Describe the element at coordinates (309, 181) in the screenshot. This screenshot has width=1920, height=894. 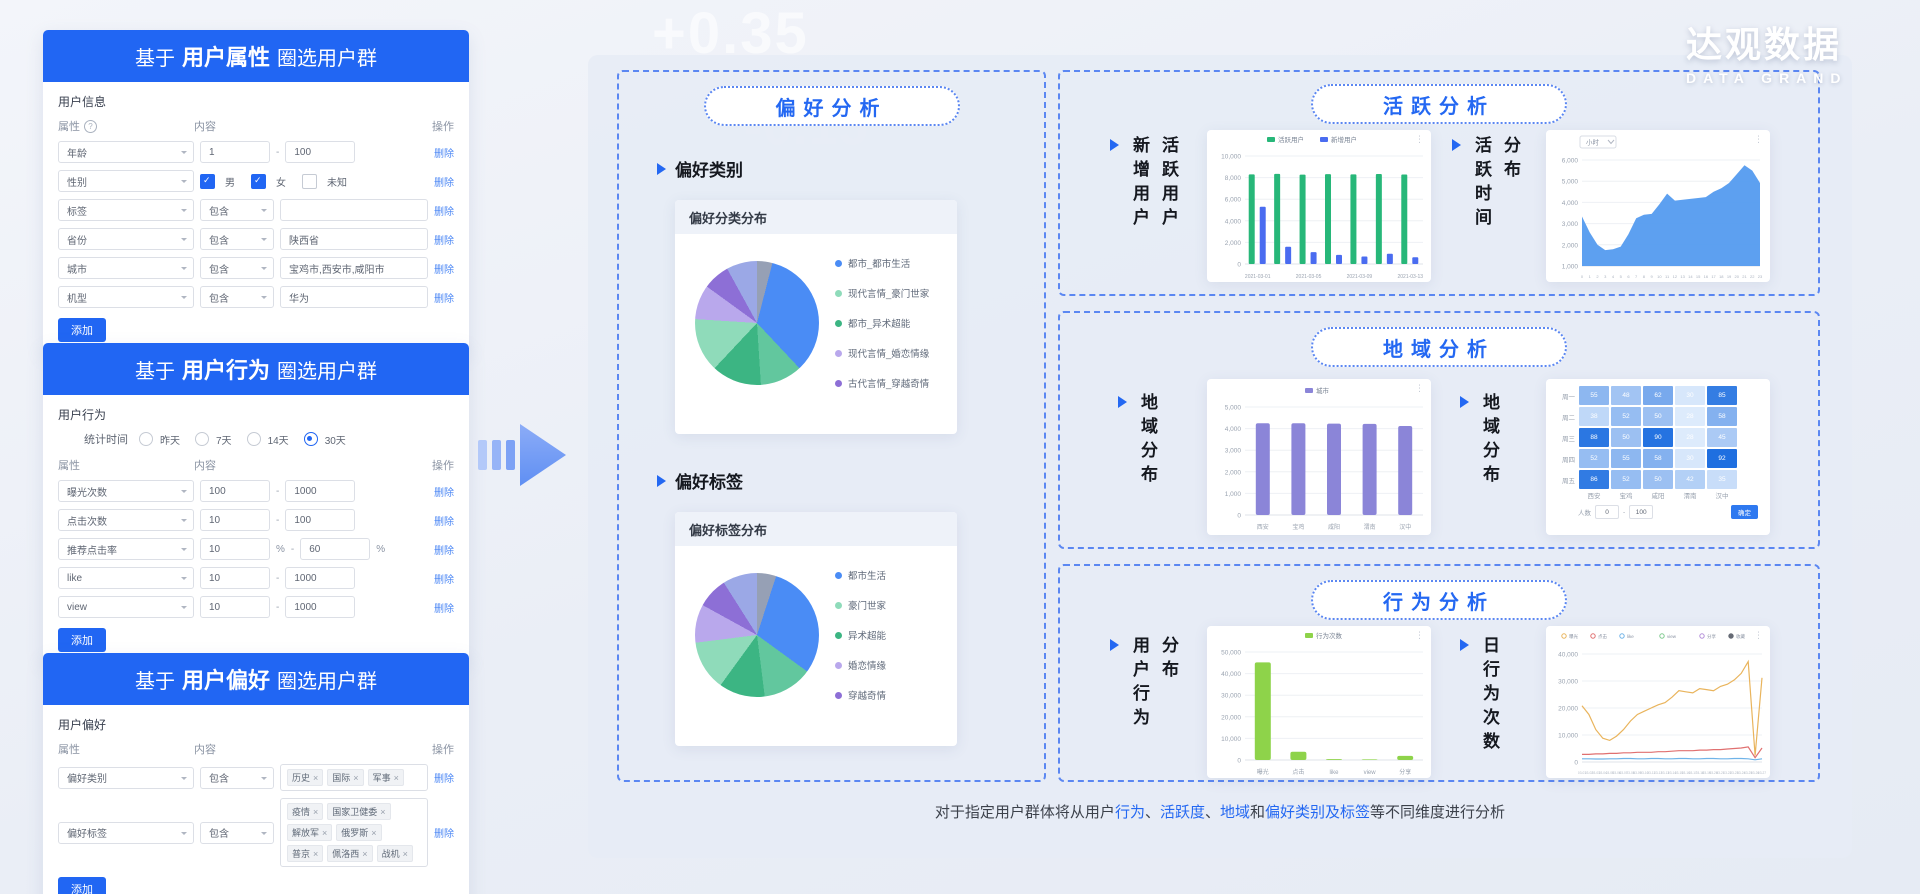
I see `checkbox-unknown` at that location.